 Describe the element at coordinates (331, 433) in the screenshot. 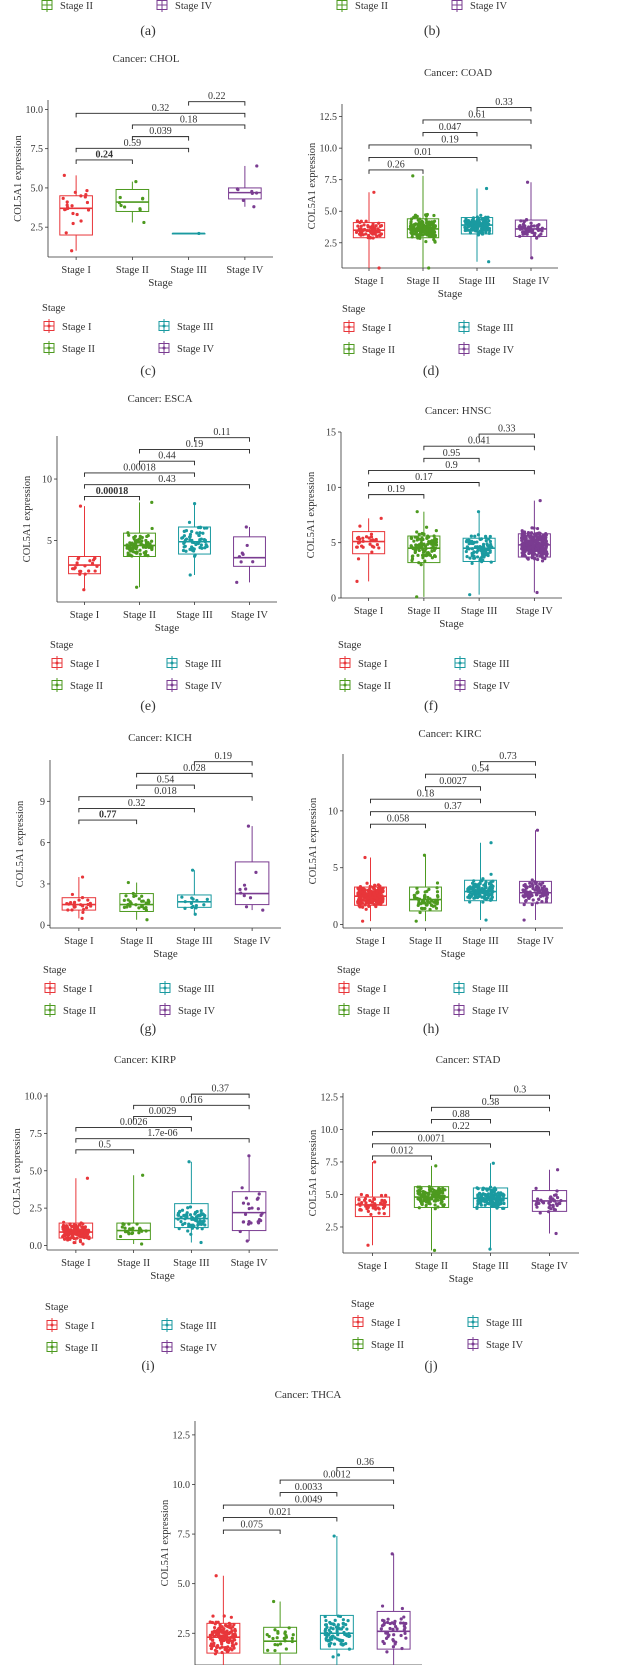

I see `y-tick-label: 15` at that location.